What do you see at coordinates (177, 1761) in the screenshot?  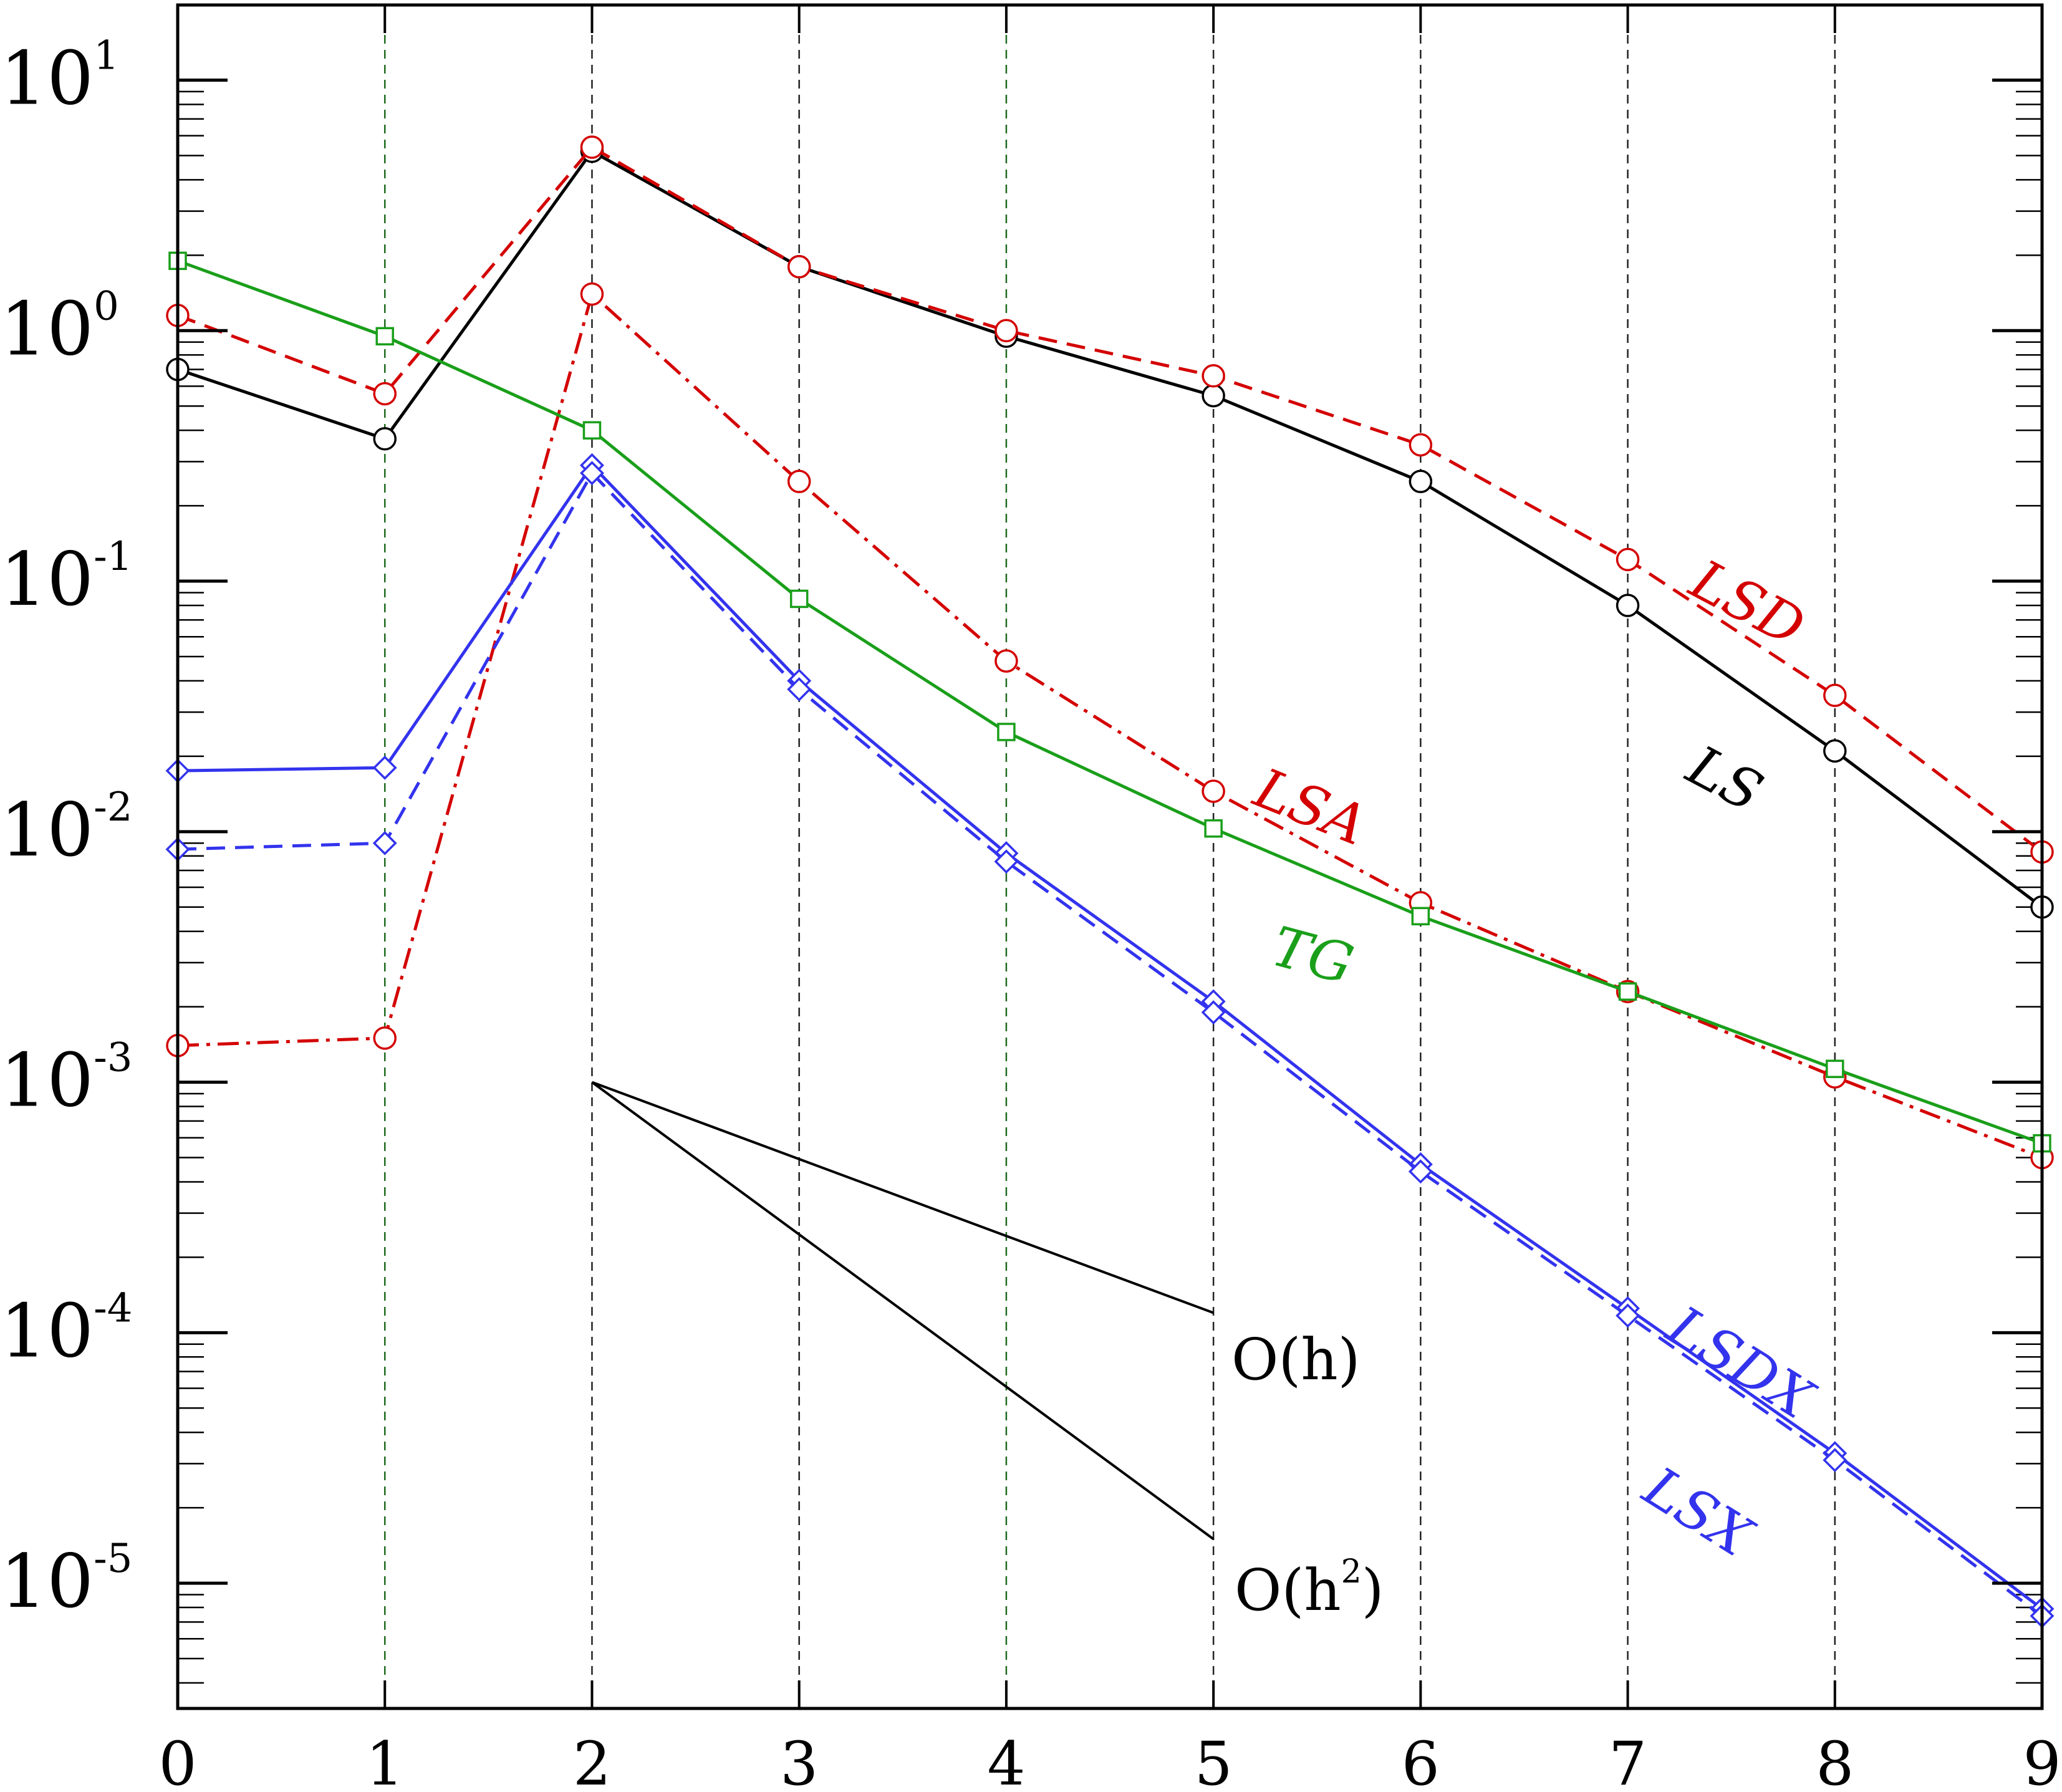 I see `x-tick-label: 0` at bounding box center [177, 1761].